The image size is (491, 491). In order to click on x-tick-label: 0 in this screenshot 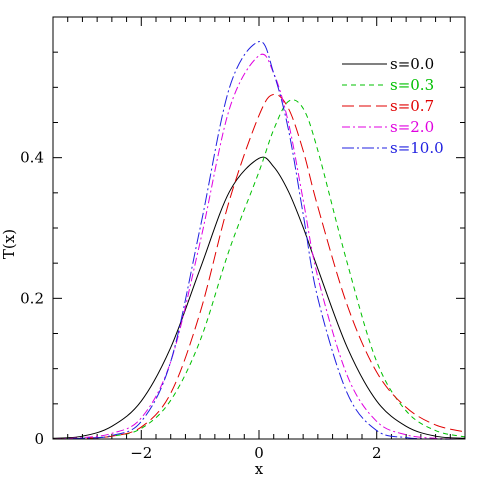, I will do `click(259, 453)`.